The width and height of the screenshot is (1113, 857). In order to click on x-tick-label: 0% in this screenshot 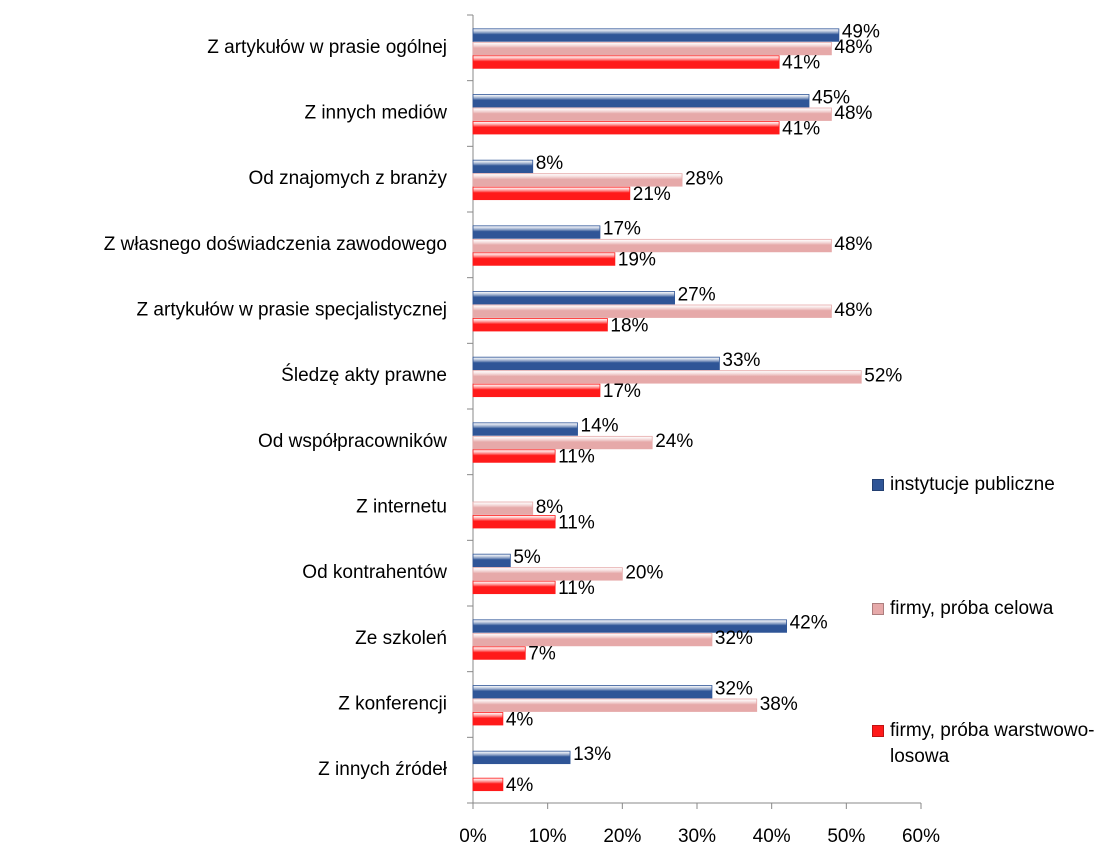, I will do `click(473, 836)`.